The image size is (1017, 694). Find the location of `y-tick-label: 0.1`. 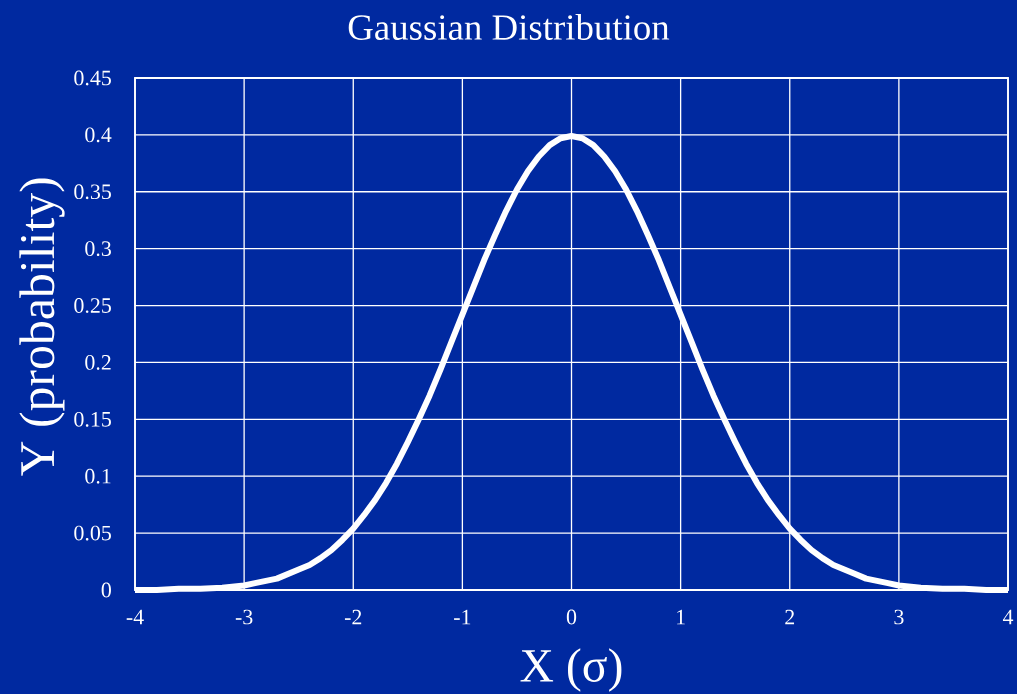

y-tick-label: 0.1 is located at coordinates (98, 476).